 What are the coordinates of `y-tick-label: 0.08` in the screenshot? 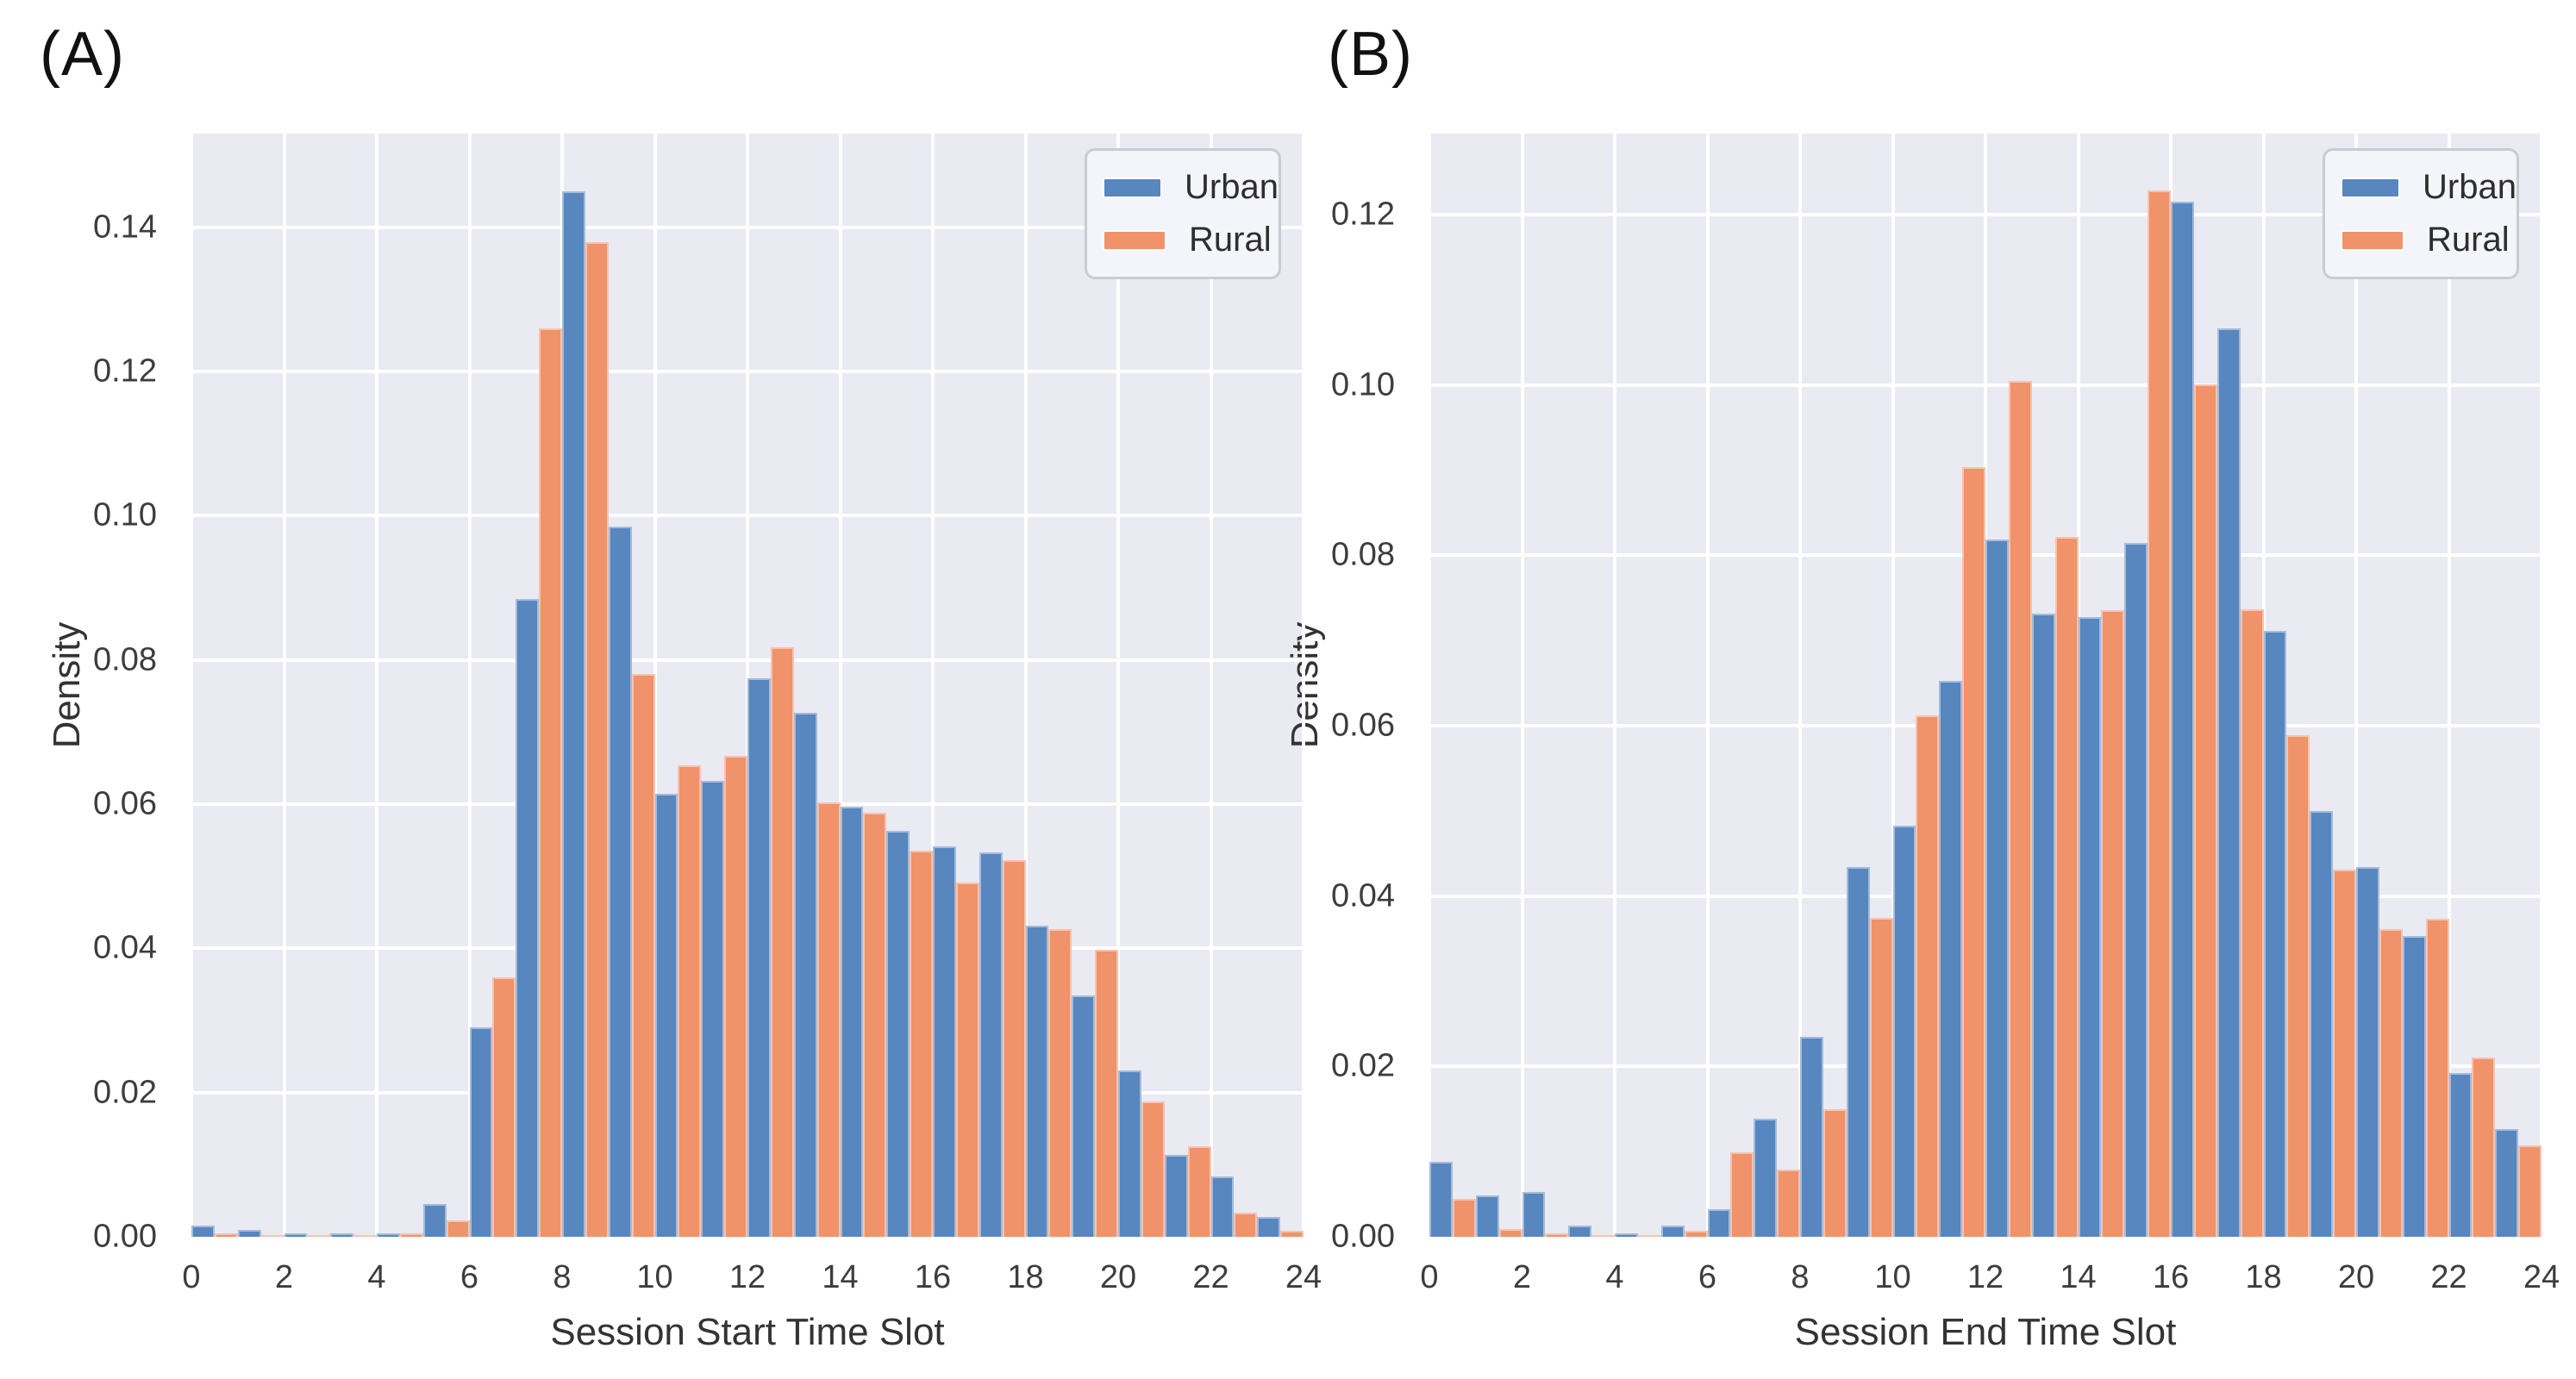 It's located at (1363, 554).